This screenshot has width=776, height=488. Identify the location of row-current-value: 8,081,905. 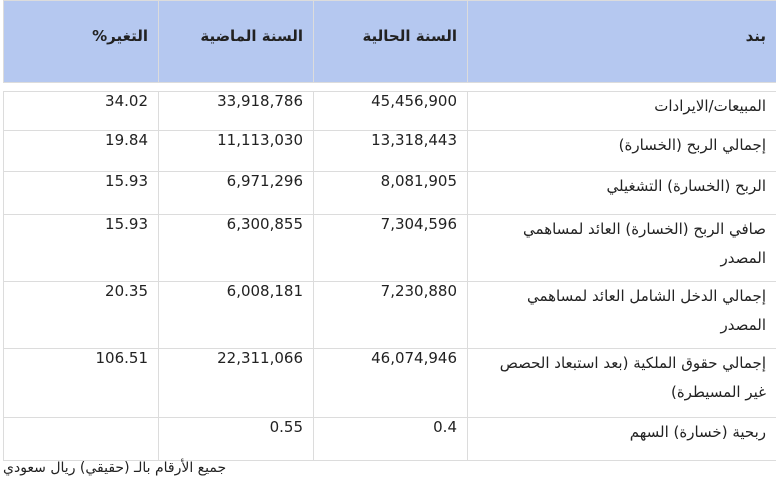
(390, 193).